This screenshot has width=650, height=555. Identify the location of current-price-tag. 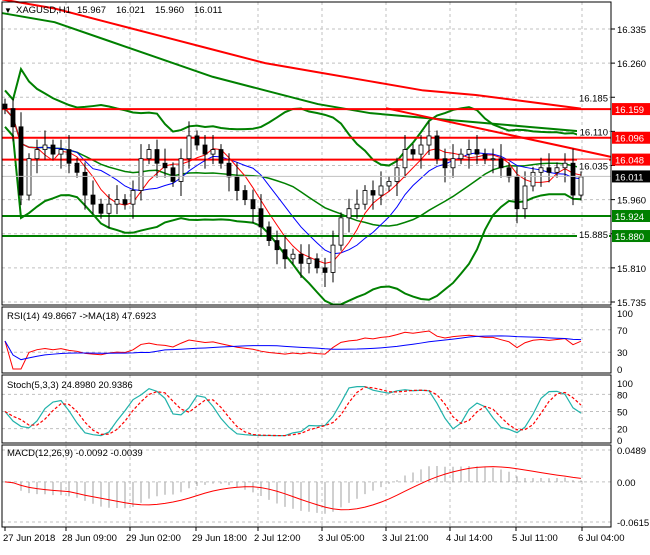
(631, 176).